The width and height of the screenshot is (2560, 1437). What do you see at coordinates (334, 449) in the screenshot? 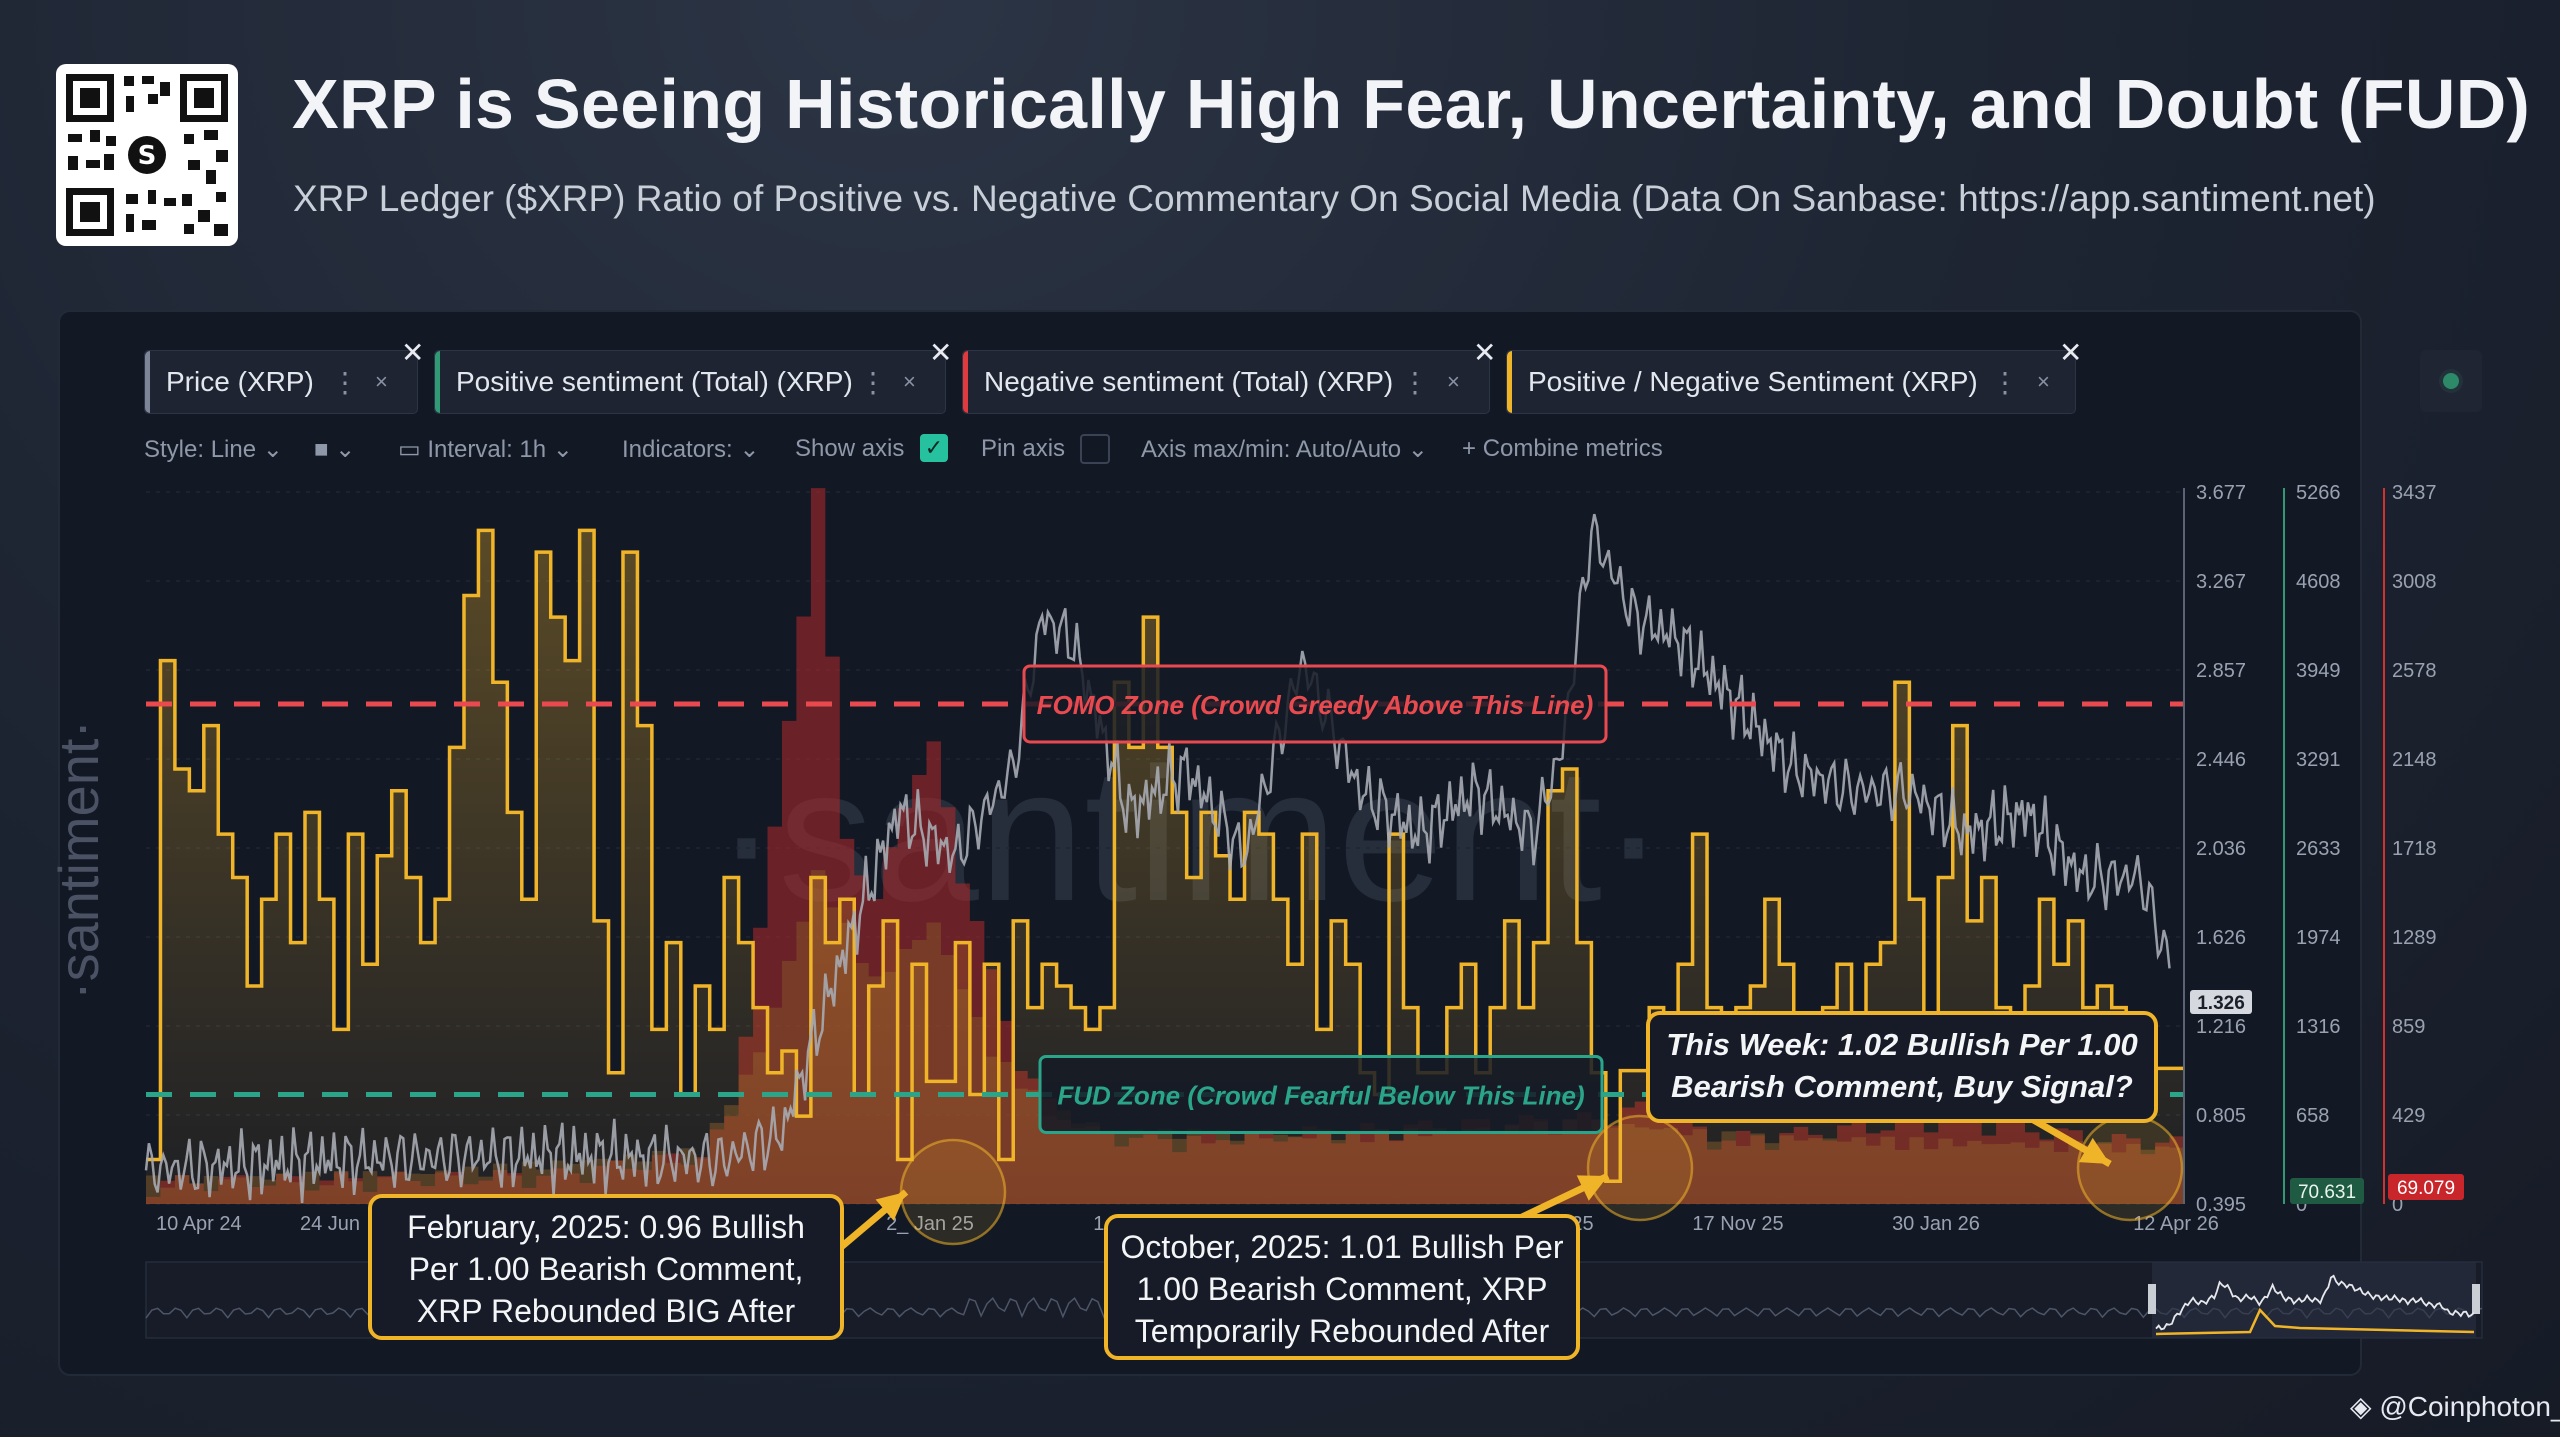
I see `color-dropdown: ■ ⌄` at bounding box center [334, 449].